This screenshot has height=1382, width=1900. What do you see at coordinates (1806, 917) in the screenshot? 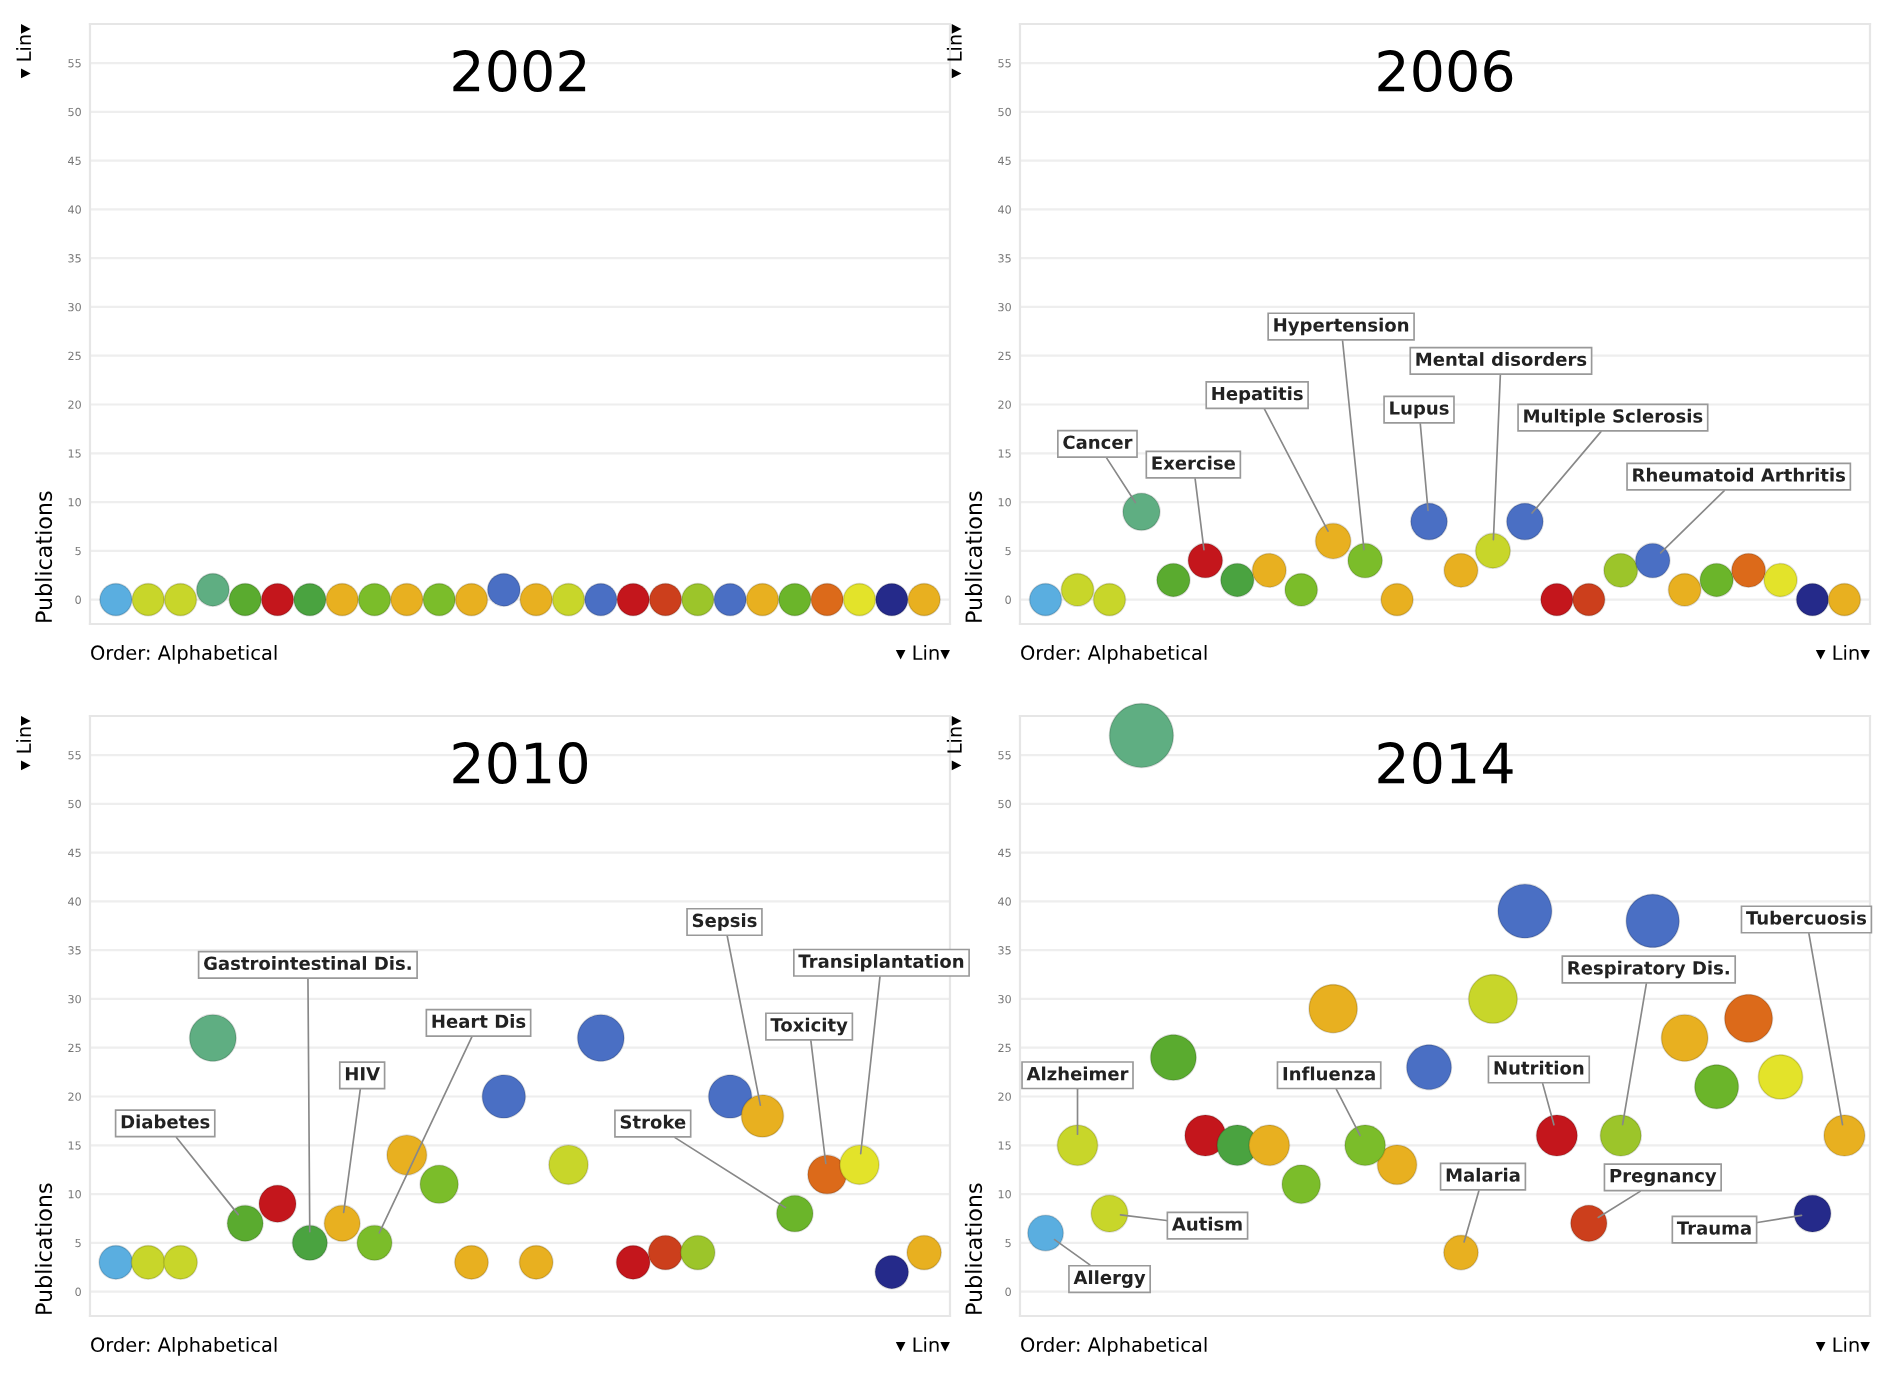
I see `text: Tubercuosis` at bounding box center [1806, 917].